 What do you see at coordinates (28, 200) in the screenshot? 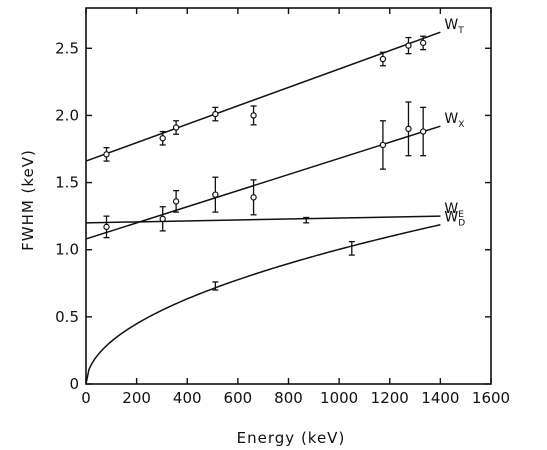
I see `y-axis-label: FWHM (keV)` at bounding box center [28, 200].